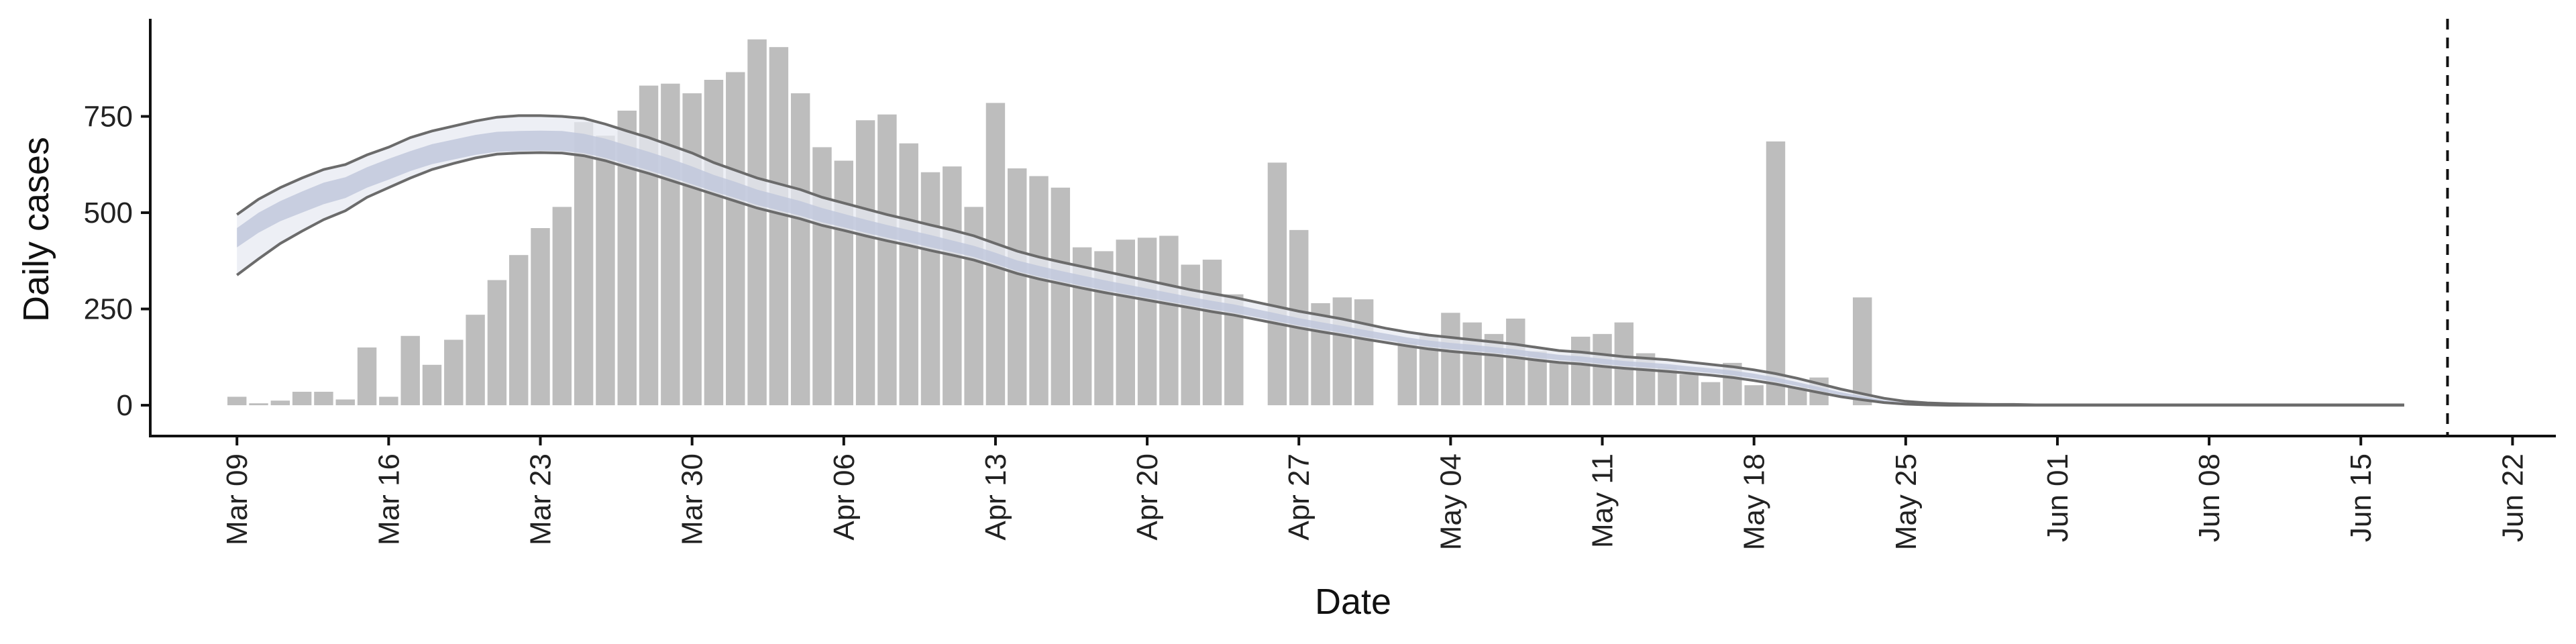 Image resolution: width=2576 pixels, height=644 pixels. What do you see at coordinates (2361, 497) in the screenshot?
I see `x-tick-label: Jun 15` at bounding box center [2361, 497].